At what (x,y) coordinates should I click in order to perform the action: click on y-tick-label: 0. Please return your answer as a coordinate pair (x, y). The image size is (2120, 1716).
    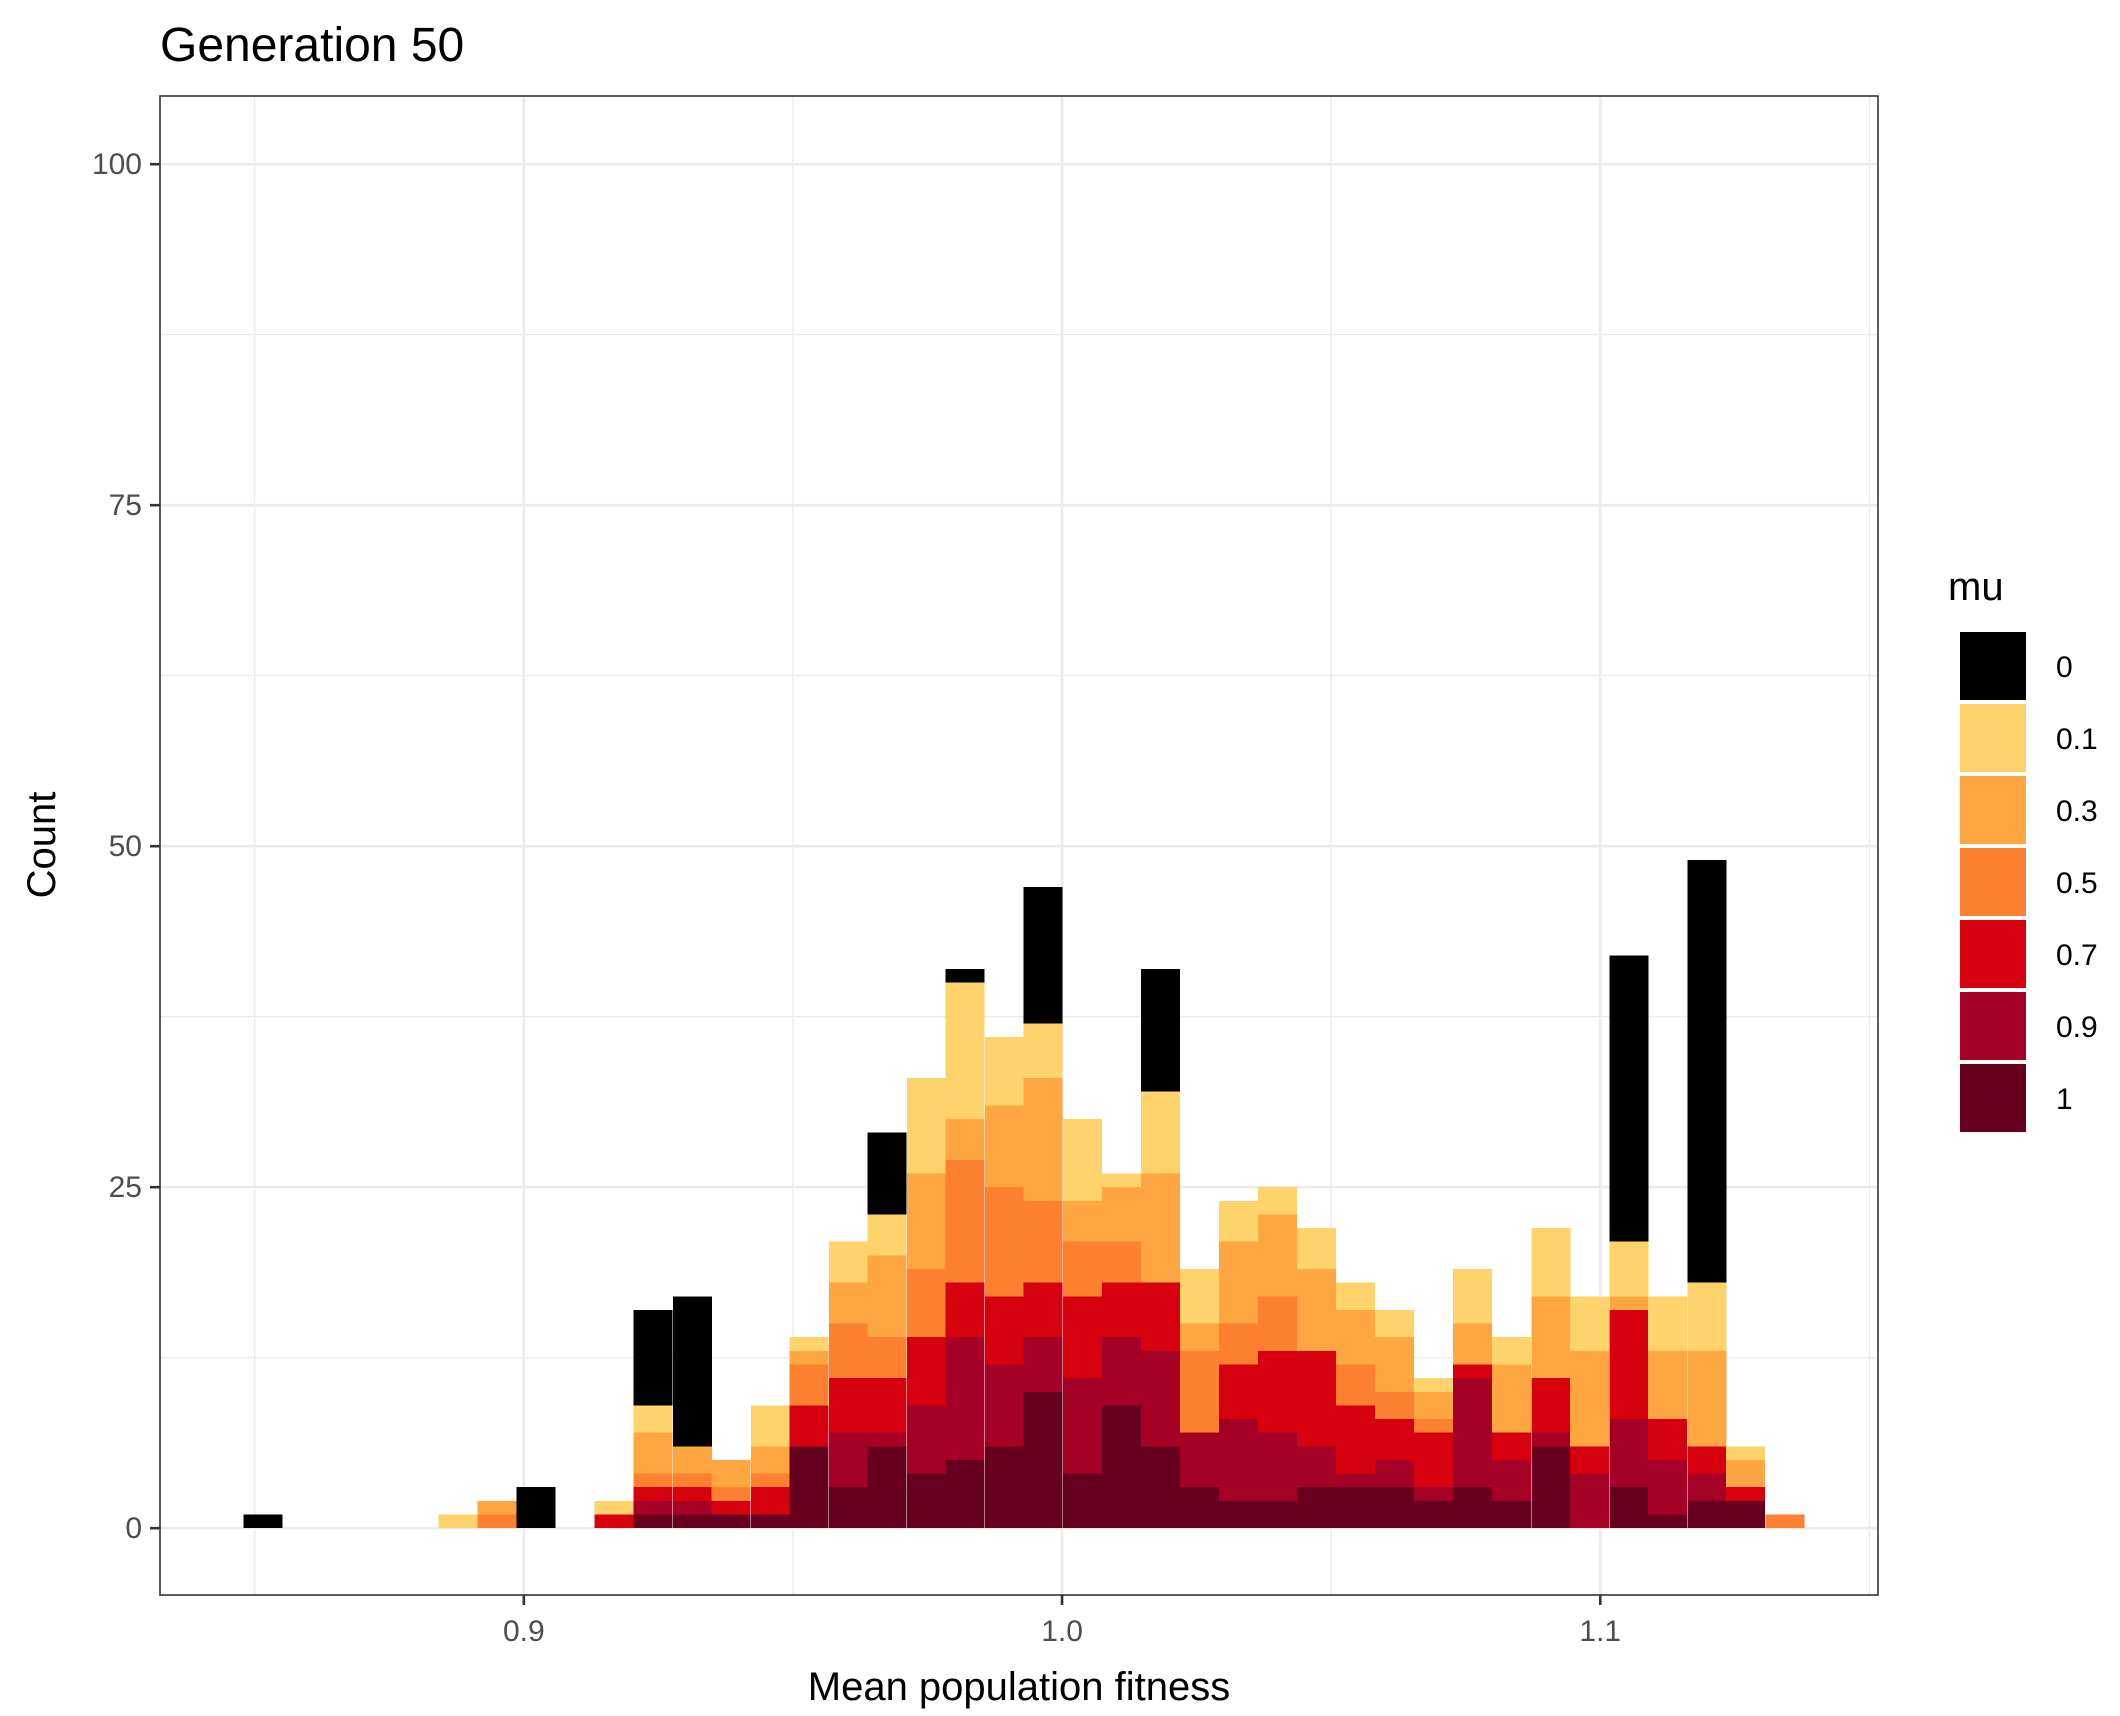
    Looking at the image, I should click on (133, 1528).